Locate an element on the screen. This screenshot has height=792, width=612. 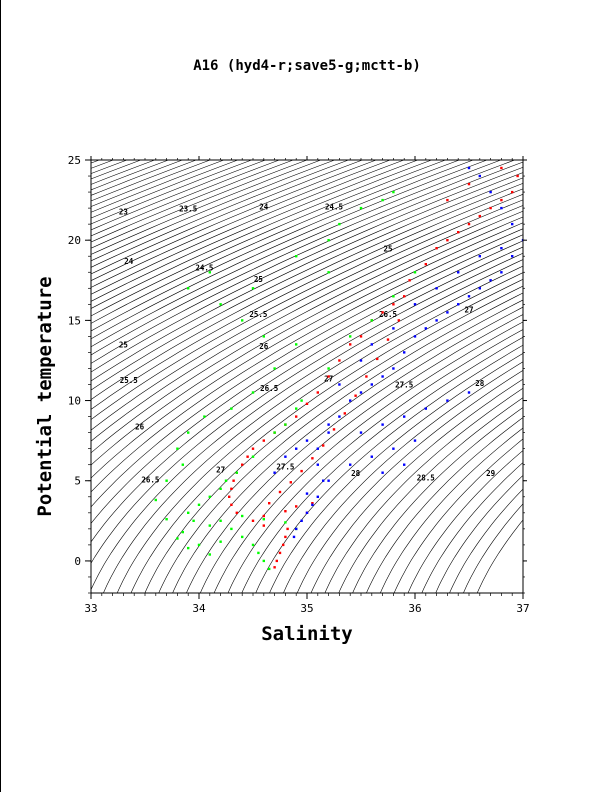
isopycnal-label: 28 is located at coordinates (356, 473).